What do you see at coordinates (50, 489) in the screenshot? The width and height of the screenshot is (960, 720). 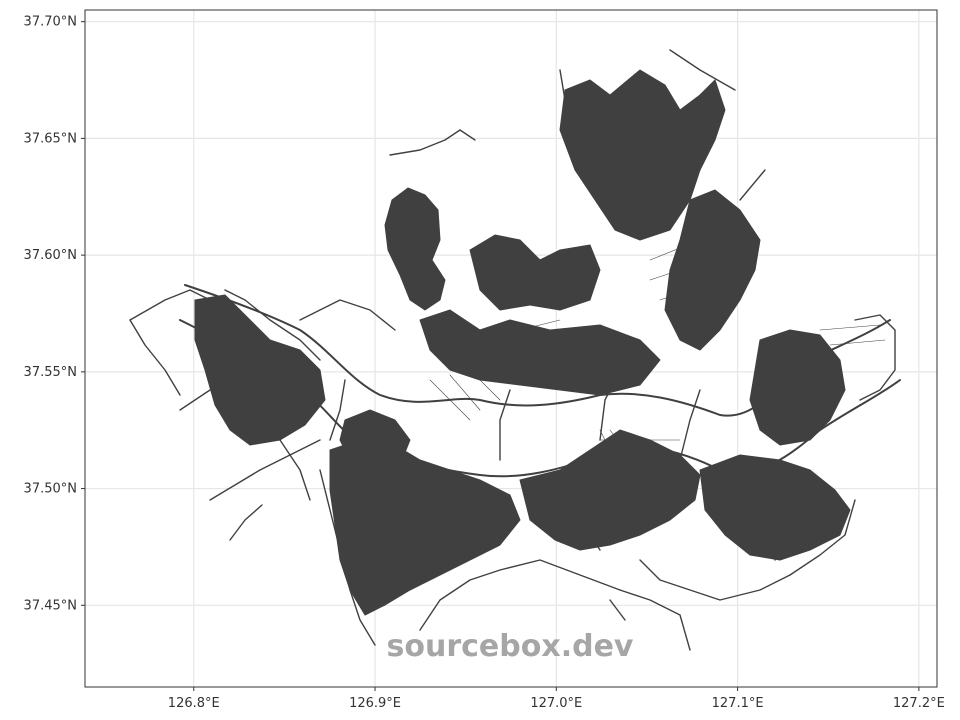 I see `y-tick-label: 37.50°N` at bounding box center [50, 489].